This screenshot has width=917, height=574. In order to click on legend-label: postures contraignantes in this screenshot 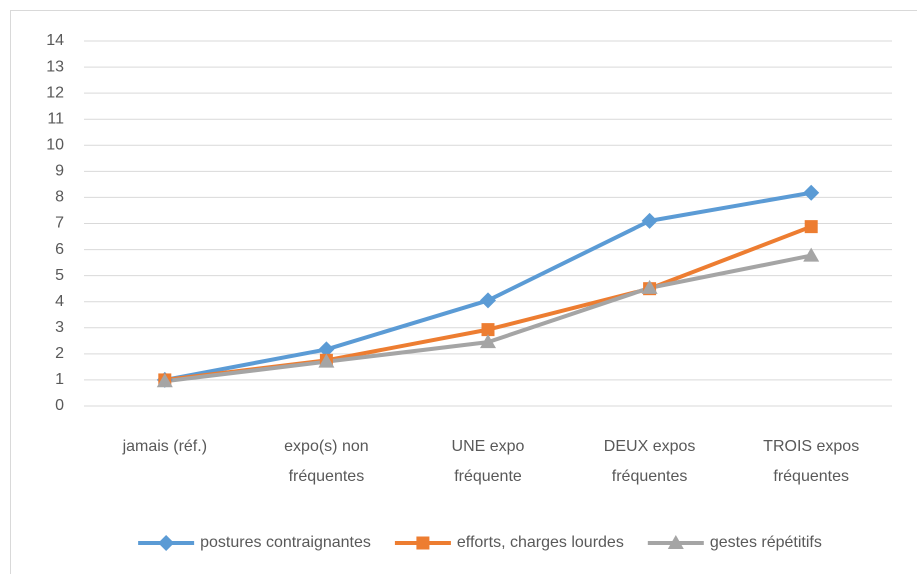, I will do `click(285, 542)`.